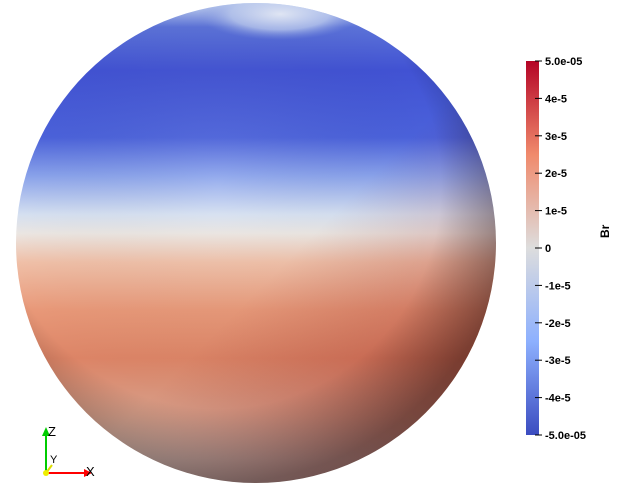 The image size is (636, 487). Describe the element at coordinates (558, 399) in the screenshot. I see `colorbar-tick-label: -4e-5` at that location.